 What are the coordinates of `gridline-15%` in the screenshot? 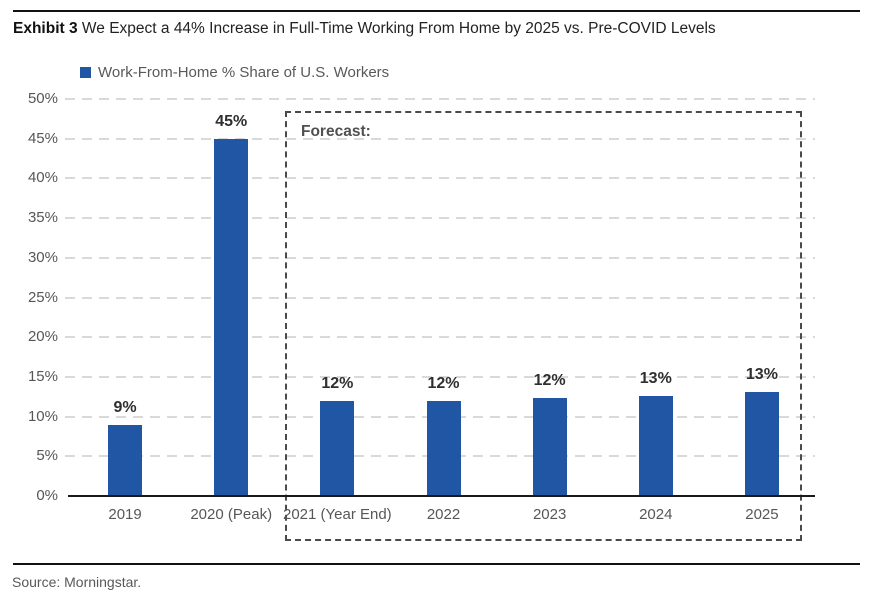 It's located at (440, 376).